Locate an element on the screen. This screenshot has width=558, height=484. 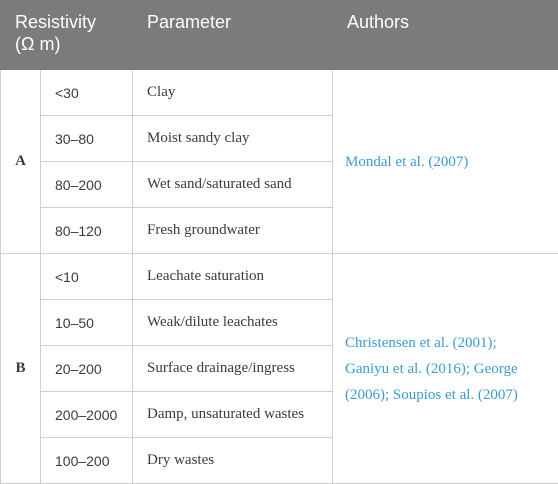
group-label-a: A is located at coordinates (20, 161).